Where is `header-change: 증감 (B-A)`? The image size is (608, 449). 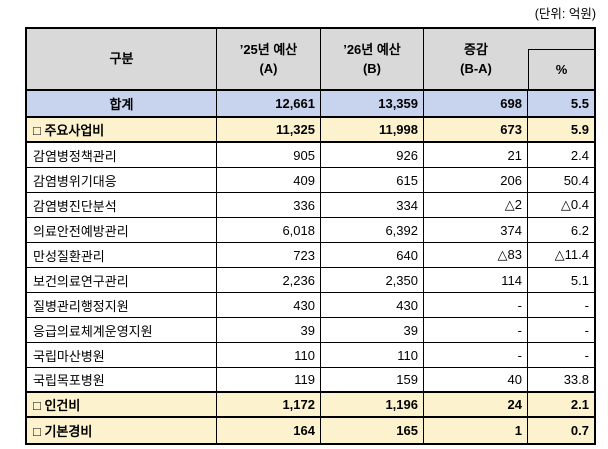
header-change: 증감 (B-A) is located at coordinates (476, 59).